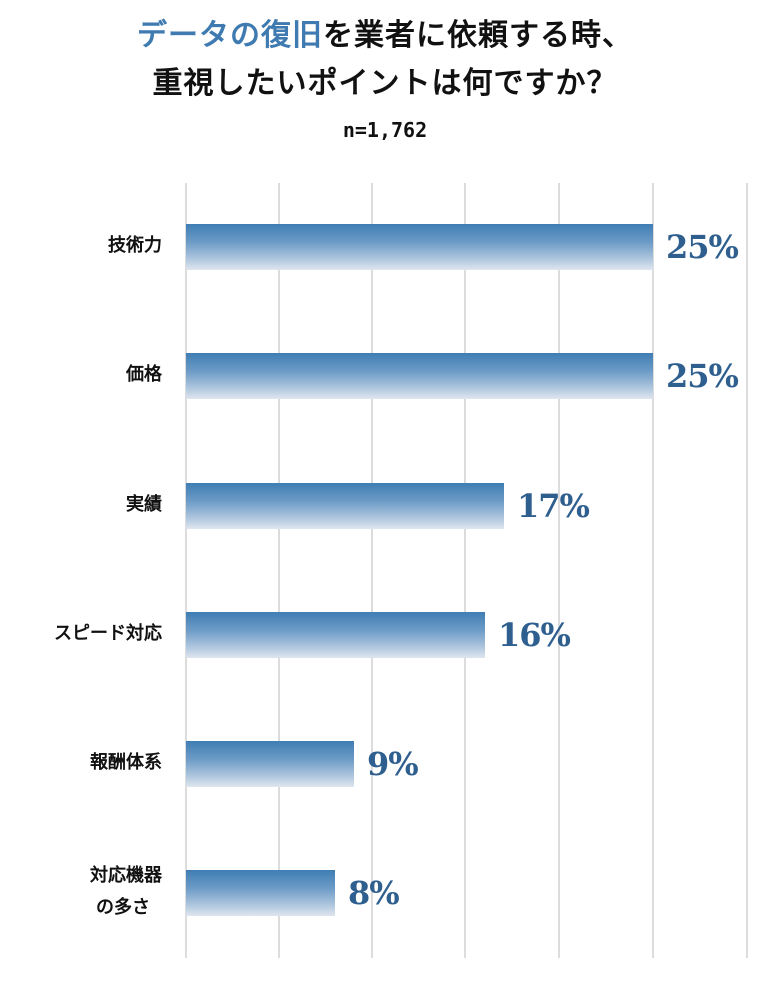 The width and height of the screenshot is (770, 981). What do you see at coordinates (144, 374) in the screenshot?
I see `category-label: 価格` at bounding box center [144, 374].